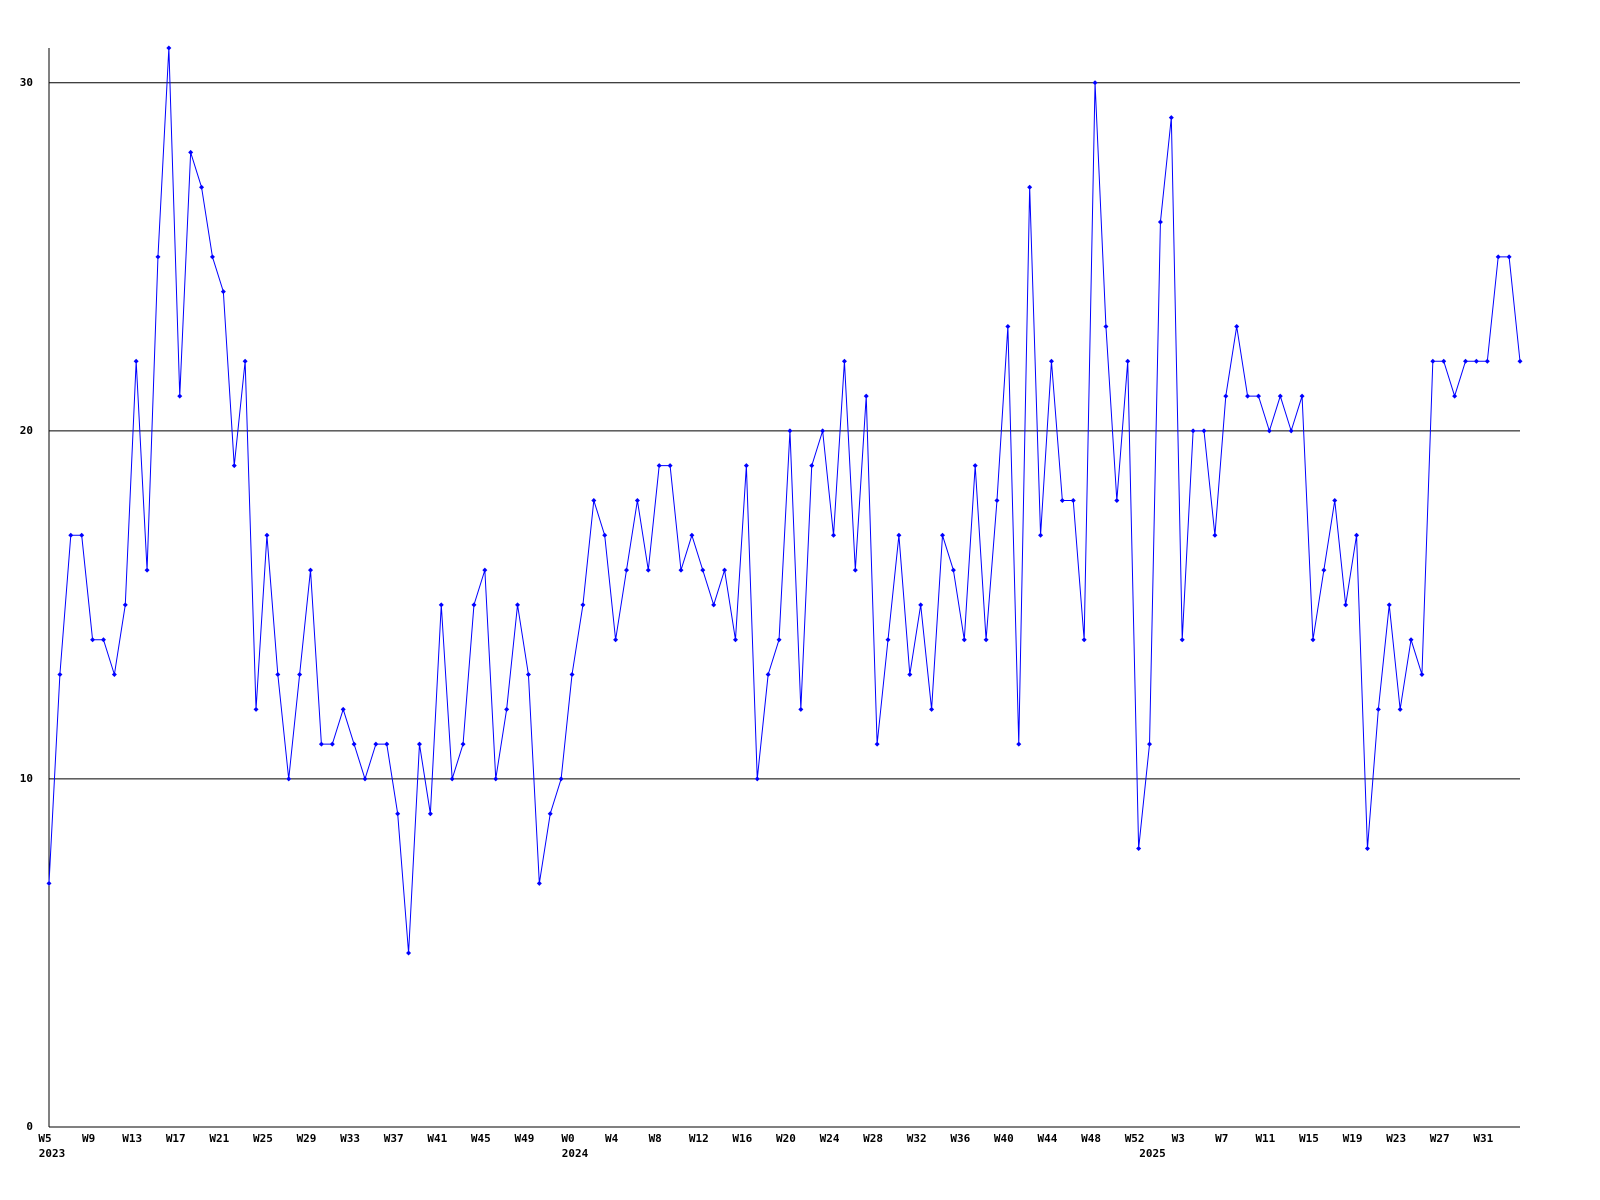 Image resolution: width=1600 pixels, height=1200 pixels. Describe the element at coordinates (575, 1153) in the screenshot. I see `year-label: 2024` at that location.